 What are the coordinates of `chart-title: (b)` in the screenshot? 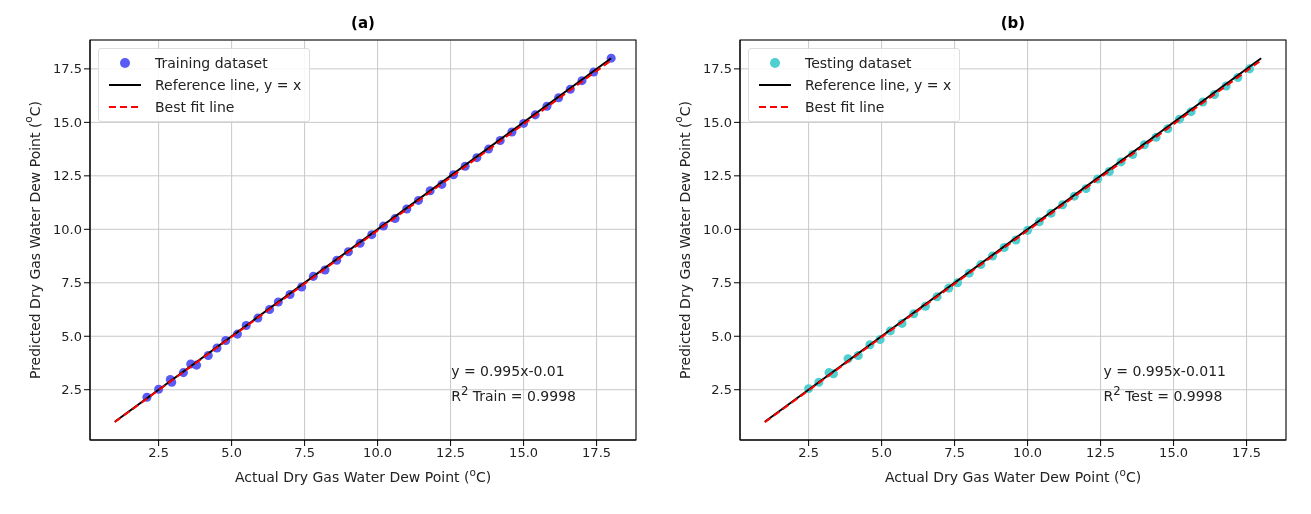 It's located at (1013, 23).